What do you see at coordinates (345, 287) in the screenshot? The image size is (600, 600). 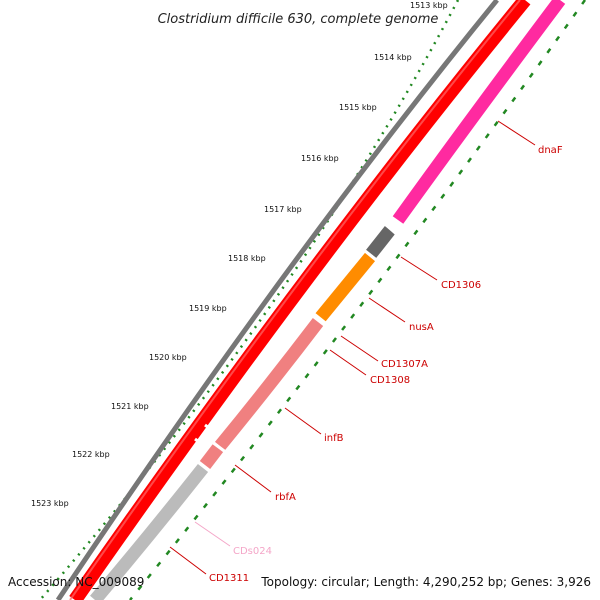 I see `nusA-feature` at bounding box center [345, 287].